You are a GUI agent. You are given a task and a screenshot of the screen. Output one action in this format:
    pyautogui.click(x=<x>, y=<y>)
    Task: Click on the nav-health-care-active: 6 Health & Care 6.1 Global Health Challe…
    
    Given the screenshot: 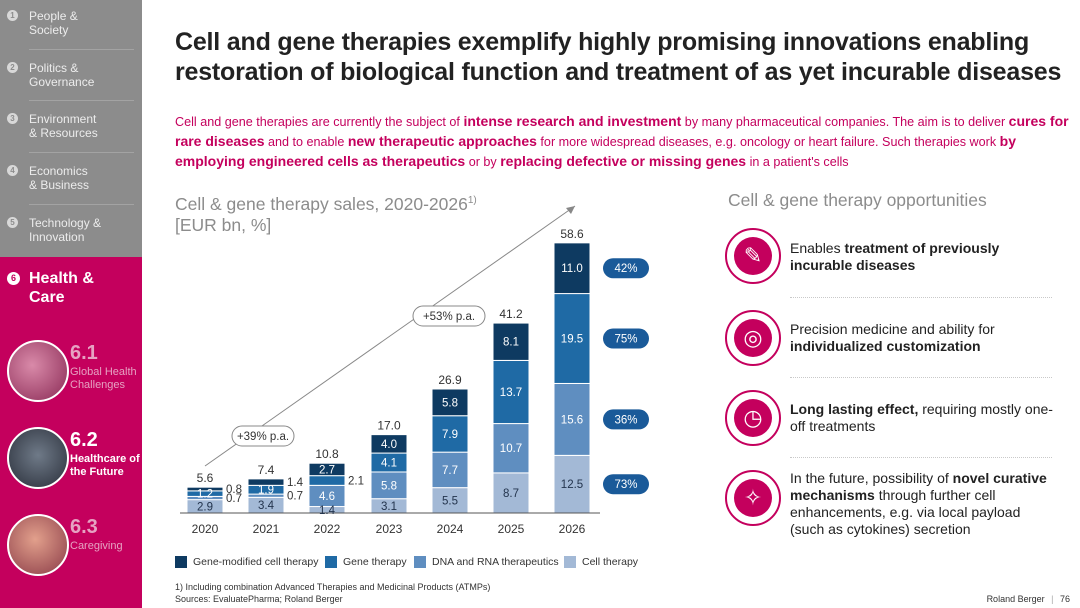 What is the action you would take?
    pyautogui.click(x=71, y=432)
    